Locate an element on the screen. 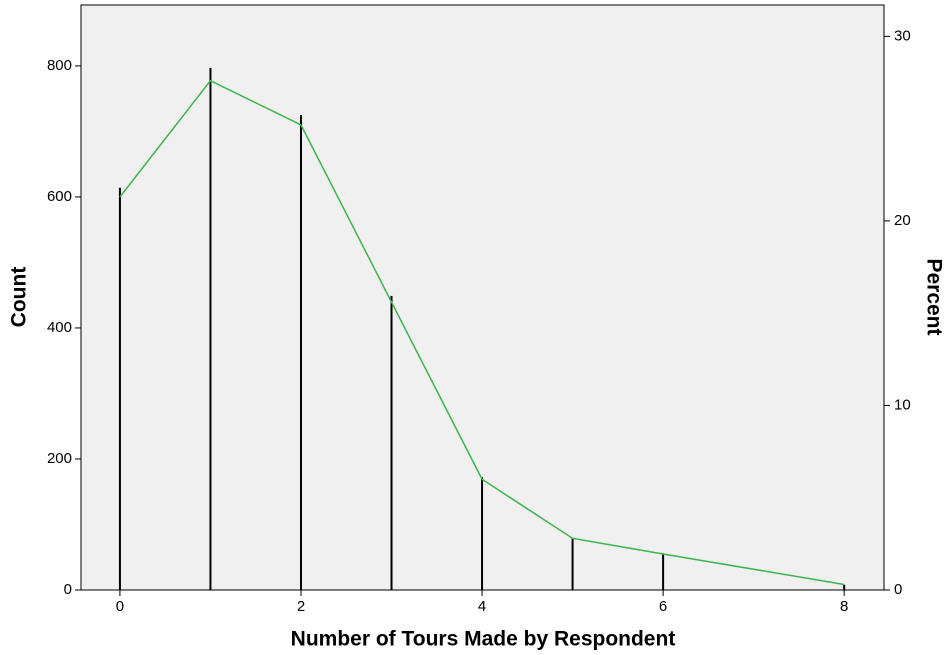 The image size is (947, 655). y2-tick-label: 10 is located at coordinates (902, 404).